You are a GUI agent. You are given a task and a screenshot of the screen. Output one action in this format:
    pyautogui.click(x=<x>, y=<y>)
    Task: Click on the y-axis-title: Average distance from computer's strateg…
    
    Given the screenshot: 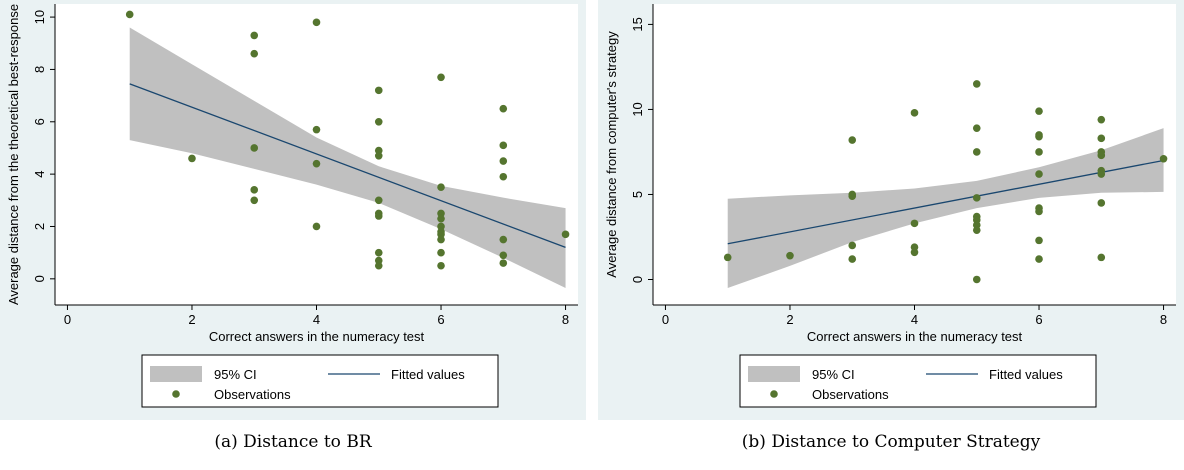 What is the action you would take?
    pyautogui.click(x=611, y=154)
    